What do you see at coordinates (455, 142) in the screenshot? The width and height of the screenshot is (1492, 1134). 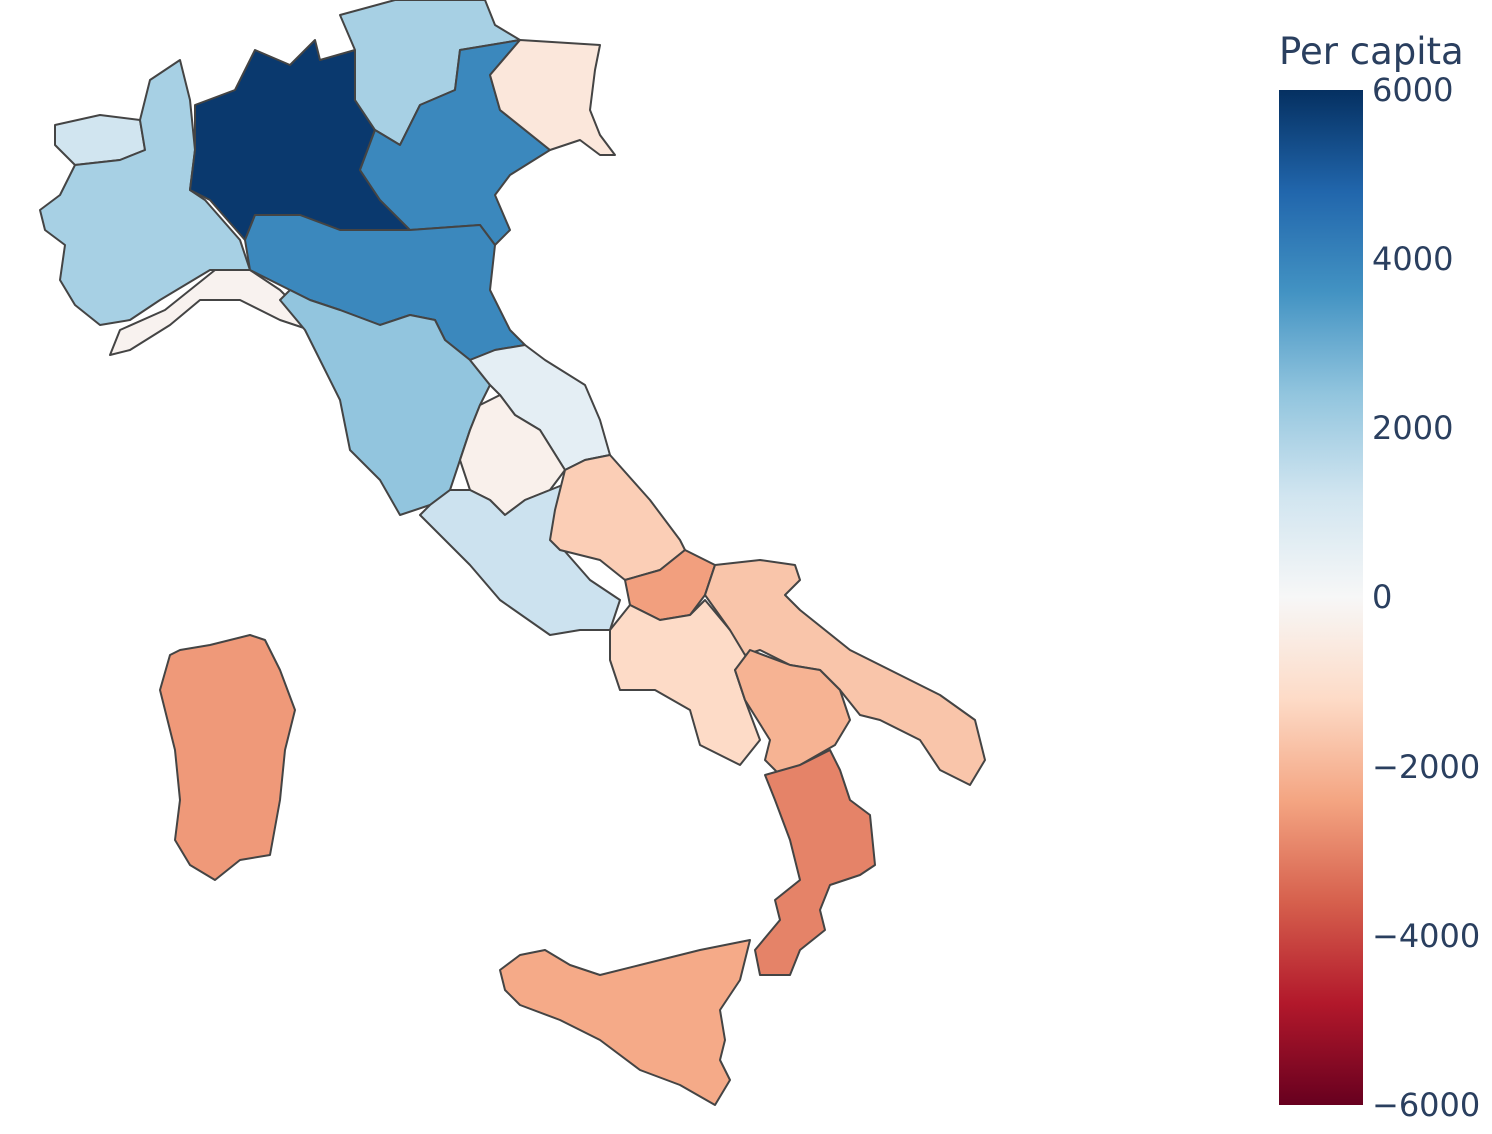 I see `region-veneto` at bounding box center [455, 142].